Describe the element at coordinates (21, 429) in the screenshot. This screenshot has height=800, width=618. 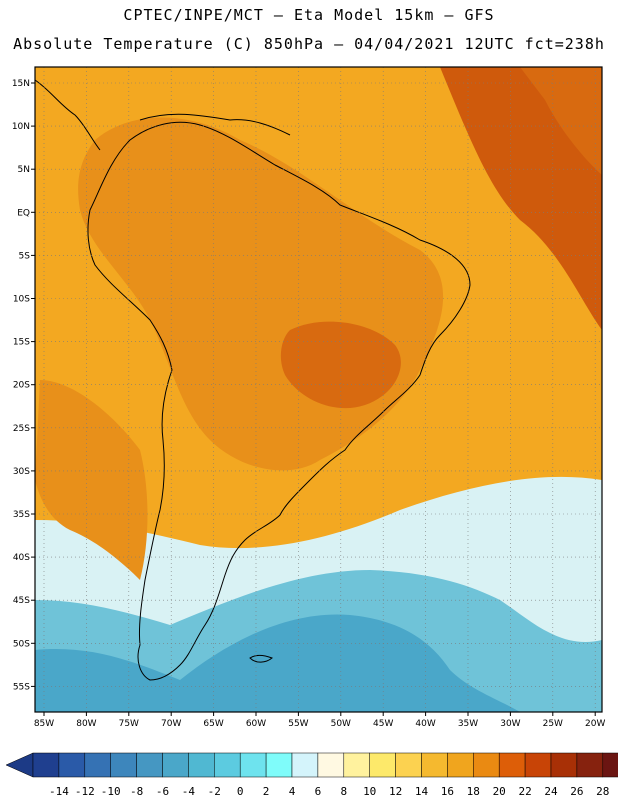
I see `latitude-label: 25S` at that location.